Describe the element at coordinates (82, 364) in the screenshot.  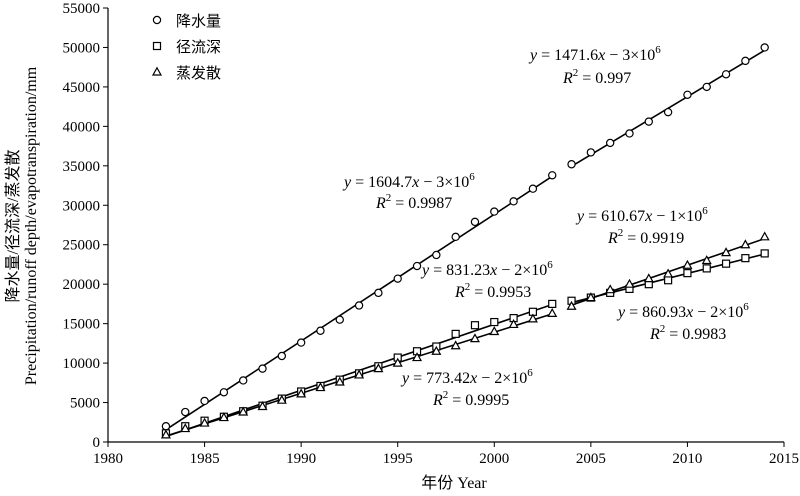
I see `y-tick-label: 10000` at that location.